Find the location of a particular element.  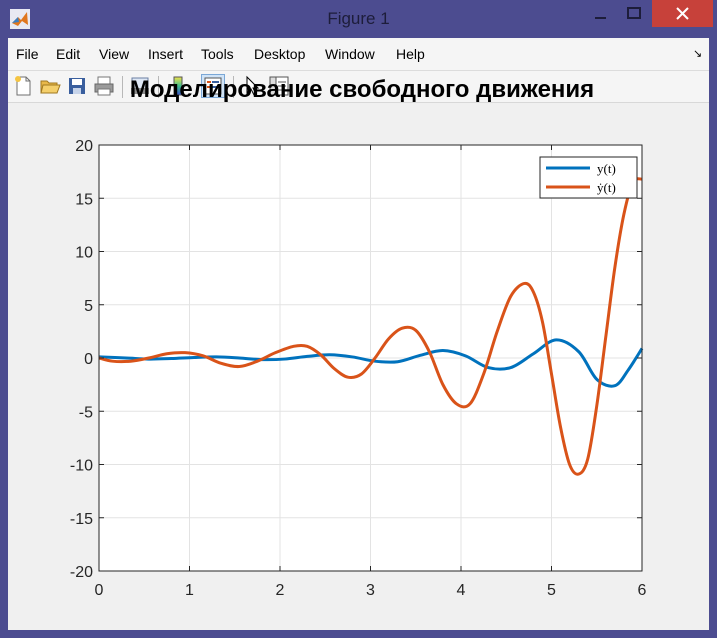

legend-box is located at coordinates (588, 177).